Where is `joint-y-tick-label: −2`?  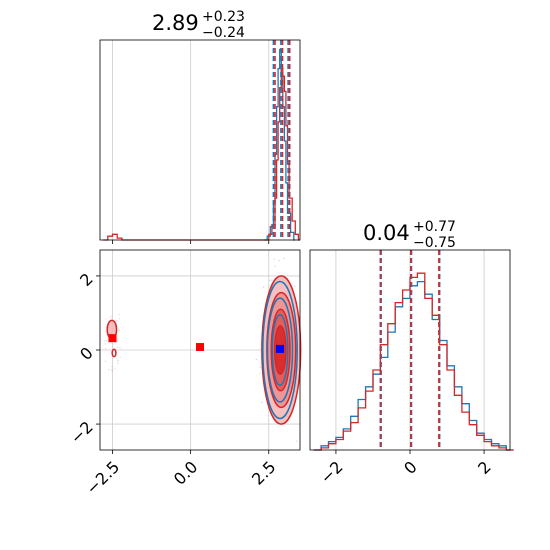 joint-y-tick-label: −2 is located at coordinates (82, 432).